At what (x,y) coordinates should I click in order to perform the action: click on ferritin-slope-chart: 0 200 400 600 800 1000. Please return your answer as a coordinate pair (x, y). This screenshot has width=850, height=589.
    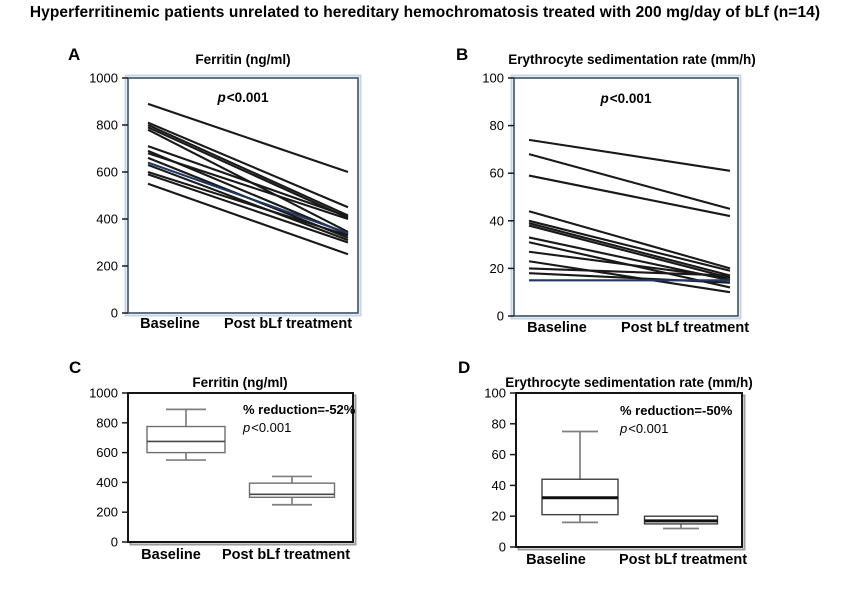
    Looking at the image, I should click on (225, 196).